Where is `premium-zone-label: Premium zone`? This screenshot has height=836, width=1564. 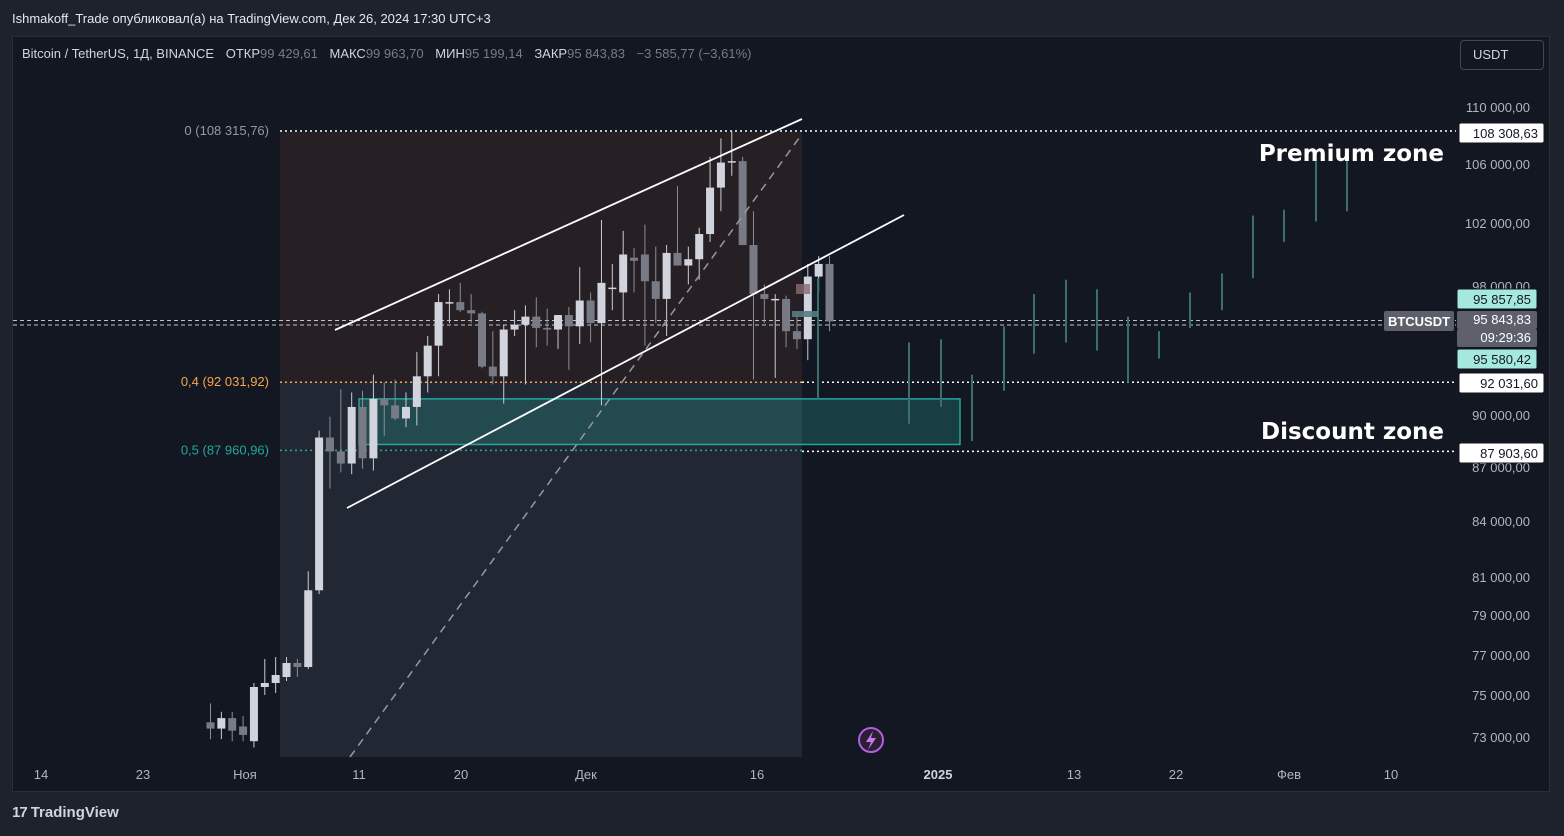
premium-zone-label: Premium zone is located at coordinates (1351, 154).